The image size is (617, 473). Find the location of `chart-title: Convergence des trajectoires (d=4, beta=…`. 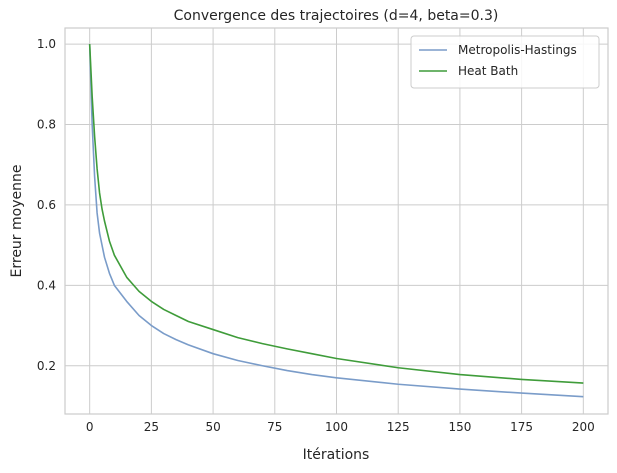

chart-title: Convergence des trajectoires (d=4, beta=… is located at coordinates (336, 16).